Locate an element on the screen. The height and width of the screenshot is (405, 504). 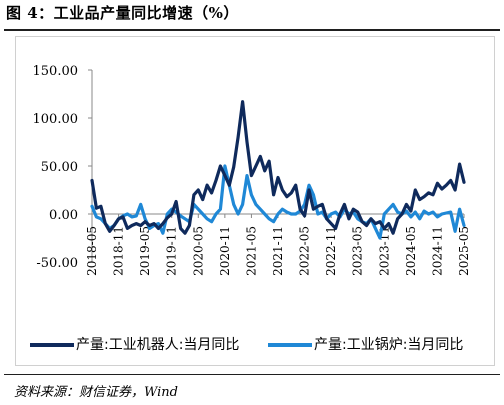
x-tick-label: 2024-05 is located at coordinates (411, 251).